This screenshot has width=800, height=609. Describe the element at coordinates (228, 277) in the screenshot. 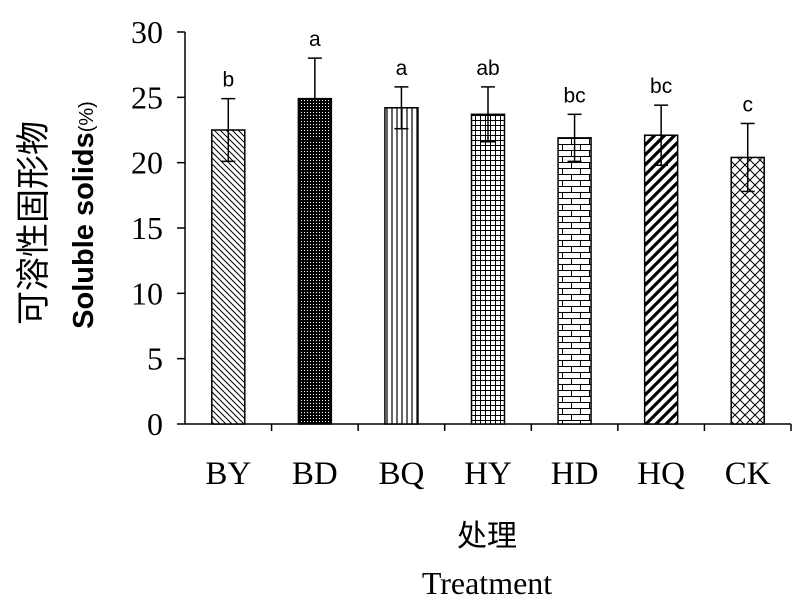

I see `bar-by` at that location.